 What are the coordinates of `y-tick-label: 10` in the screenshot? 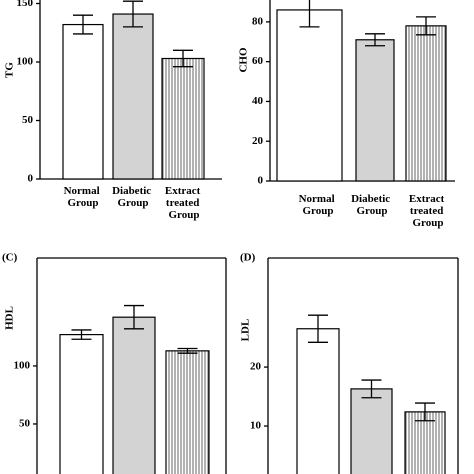 It's located at (256, 426).